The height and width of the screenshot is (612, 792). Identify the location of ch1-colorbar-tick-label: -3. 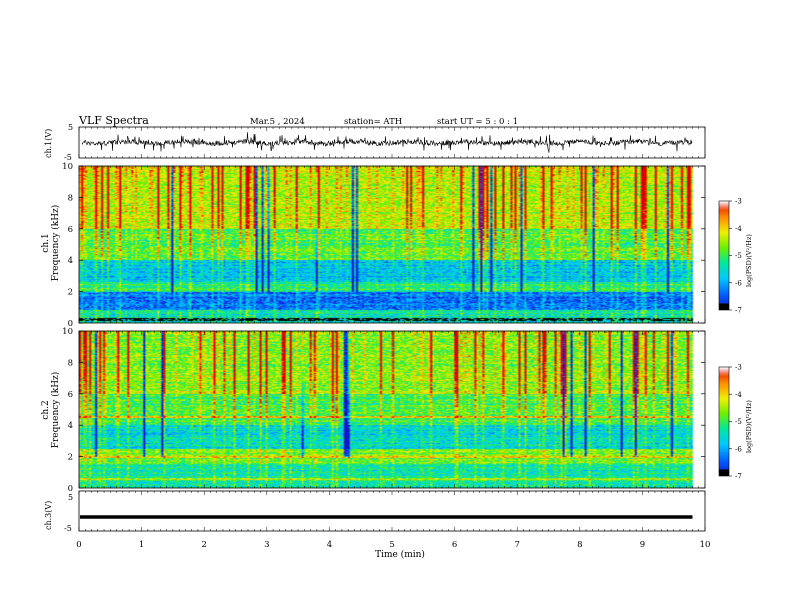
(738, 202).